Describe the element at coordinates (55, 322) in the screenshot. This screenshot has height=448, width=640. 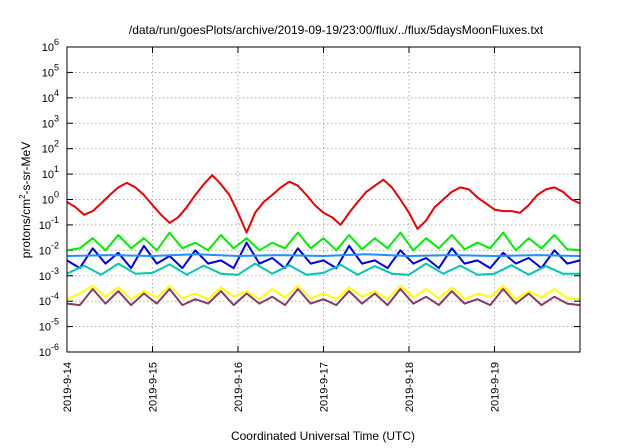
I see `y-tick-label-exp: -5` at that location.